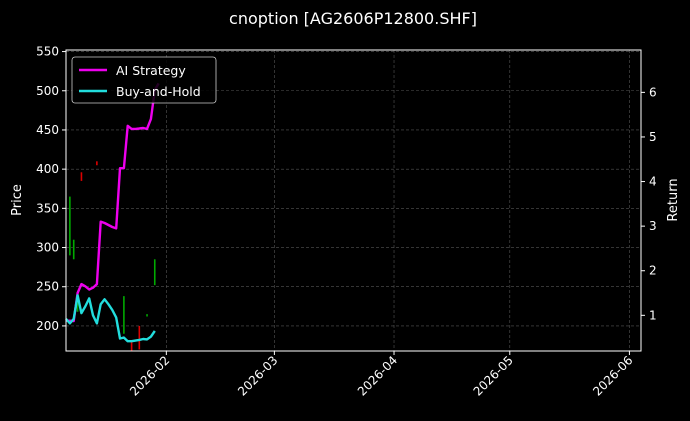  I want to click on y-tick-label: 250, so click(47, 287).